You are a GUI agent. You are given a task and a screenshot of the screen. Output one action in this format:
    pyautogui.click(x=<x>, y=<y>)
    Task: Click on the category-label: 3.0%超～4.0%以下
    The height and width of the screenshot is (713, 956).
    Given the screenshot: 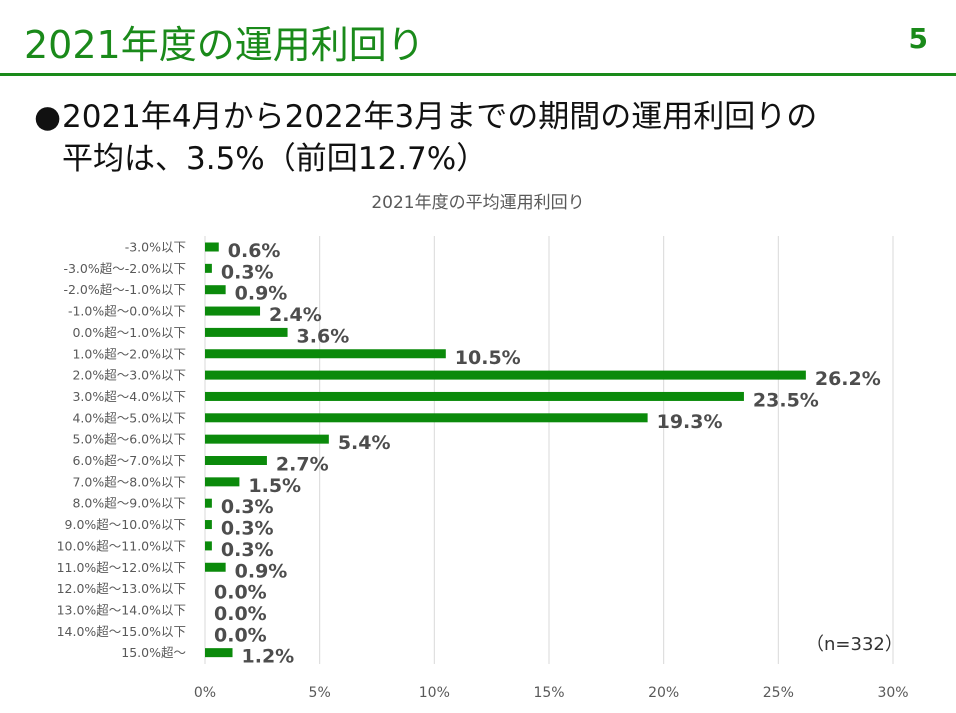 What is the action you would take?
    pyautogui.click(x=129, y=396)
    